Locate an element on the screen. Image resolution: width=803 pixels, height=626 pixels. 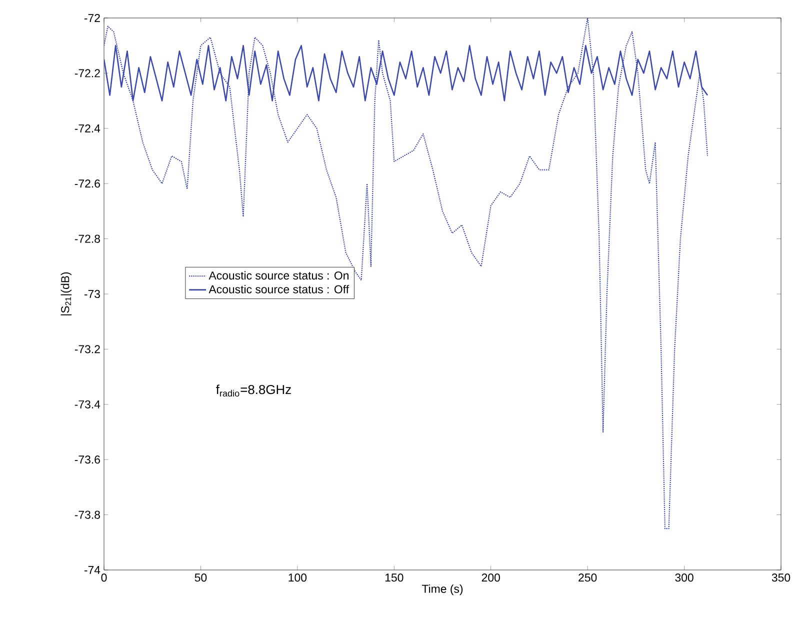
y-tick-label: -73 is located at coordinates (92, 294).